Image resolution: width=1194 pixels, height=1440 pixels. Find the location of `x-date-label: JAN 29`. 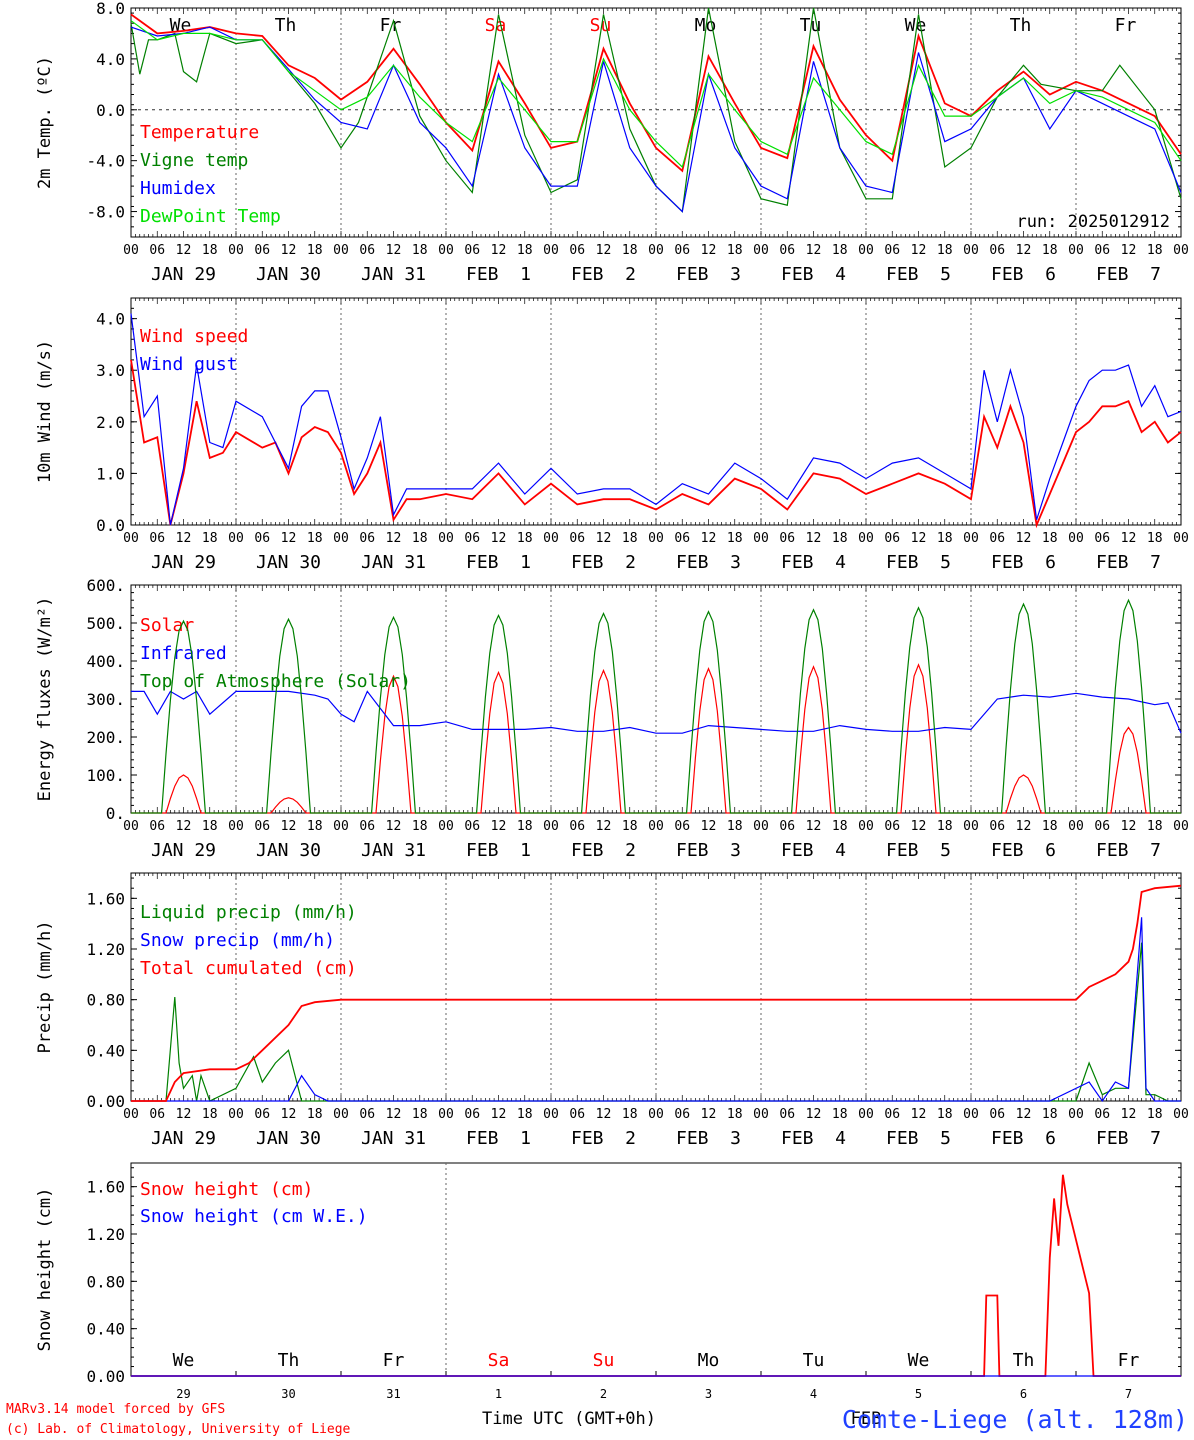

x-date-label: JAN 29 is located at coordinates (183, 562).